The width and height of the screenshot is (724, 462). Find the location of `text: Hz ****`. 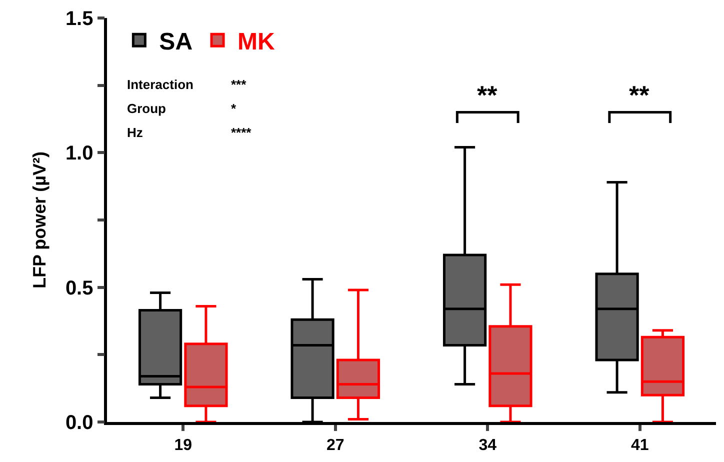

text: Hz **** is located at coordinates (189, 132).